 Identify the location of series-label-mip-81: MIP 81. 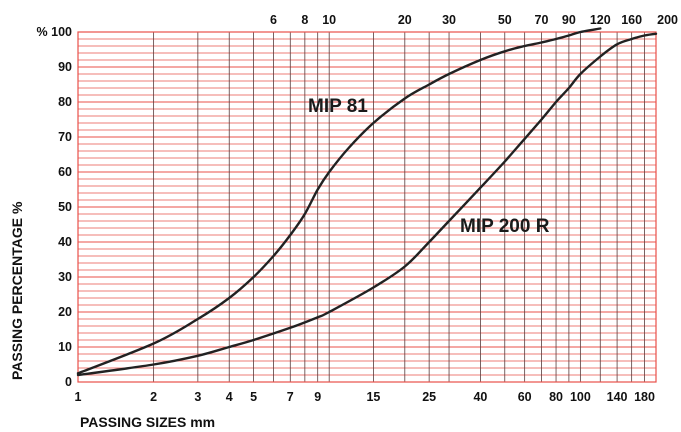
(338, 106).